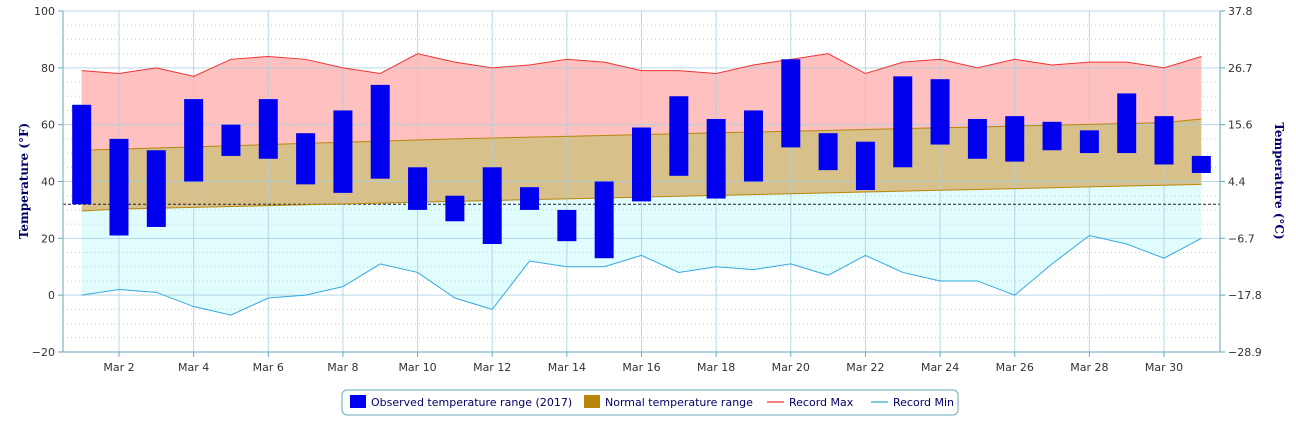 The width and height of the screenshot is (1296, 422). What do you see at coordinates (193, 367) in the screenshot?
I see `x-tick-label: Mar 4` at bounding box center [193, 367].